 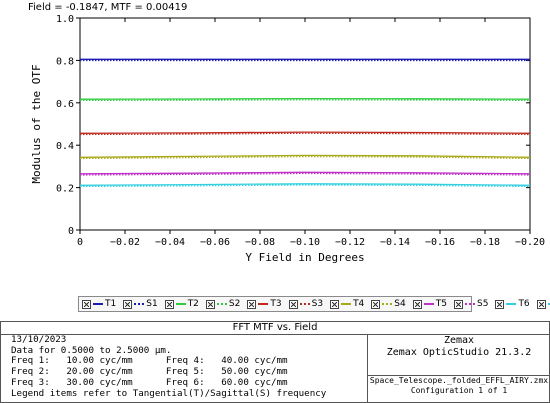 What do you see at coordinates (65, 61) in the screenshot?
I see `y-tick-label: 0.8` at bounding box center [65, 61].